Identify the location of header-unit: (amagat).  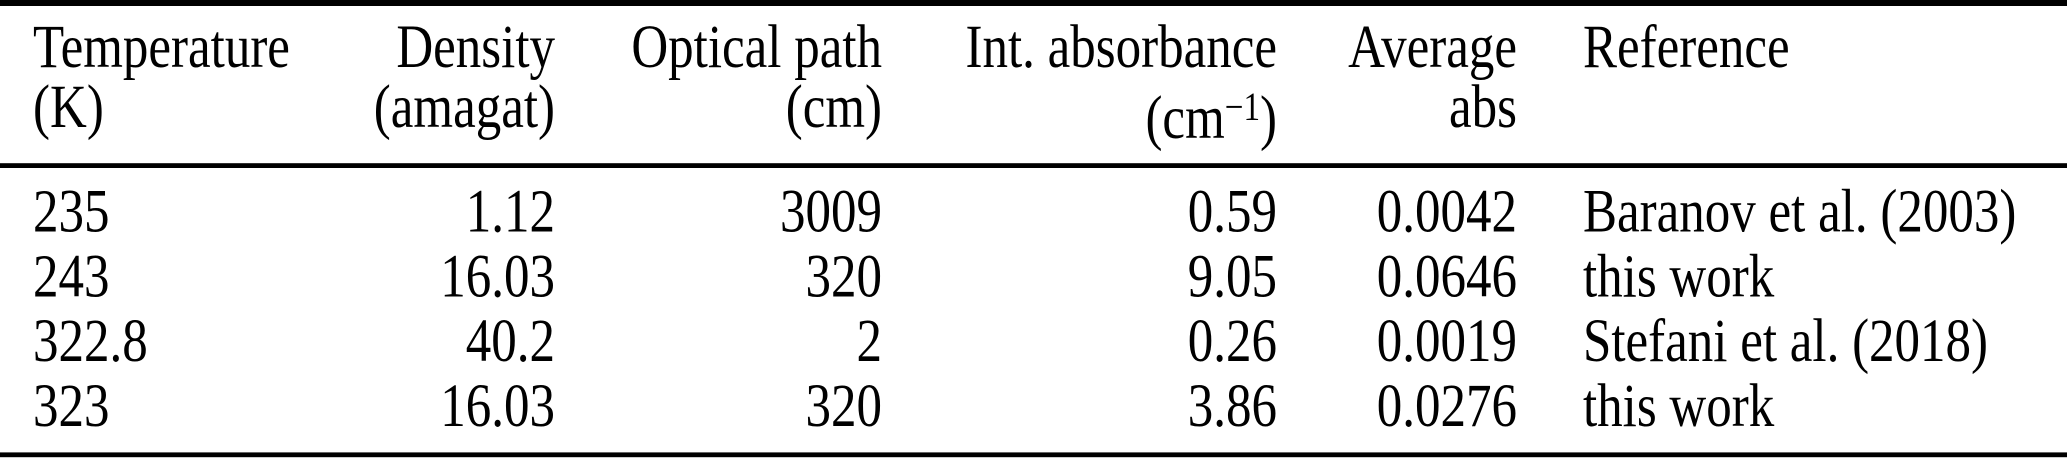
(464, 108).